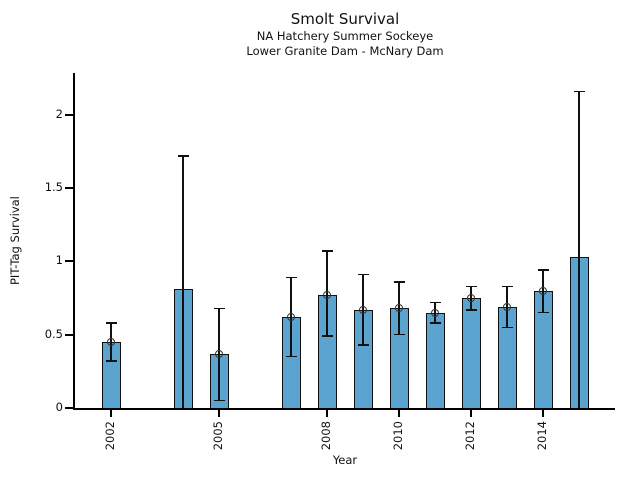  Describe the element at coordinates (110, 436) in the screenshot. I see `x-tick-label: 2002` at that location.